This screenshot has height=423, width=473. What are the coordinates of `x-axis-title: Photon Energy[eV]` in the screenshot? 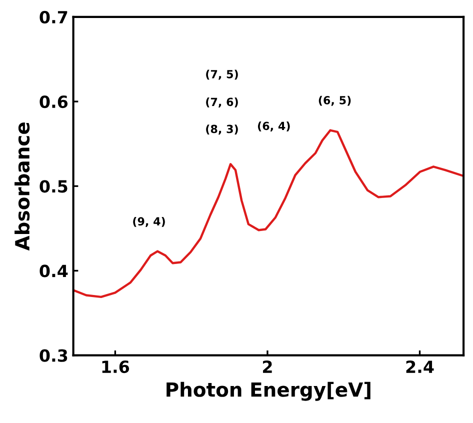 It's located at (268, 391).